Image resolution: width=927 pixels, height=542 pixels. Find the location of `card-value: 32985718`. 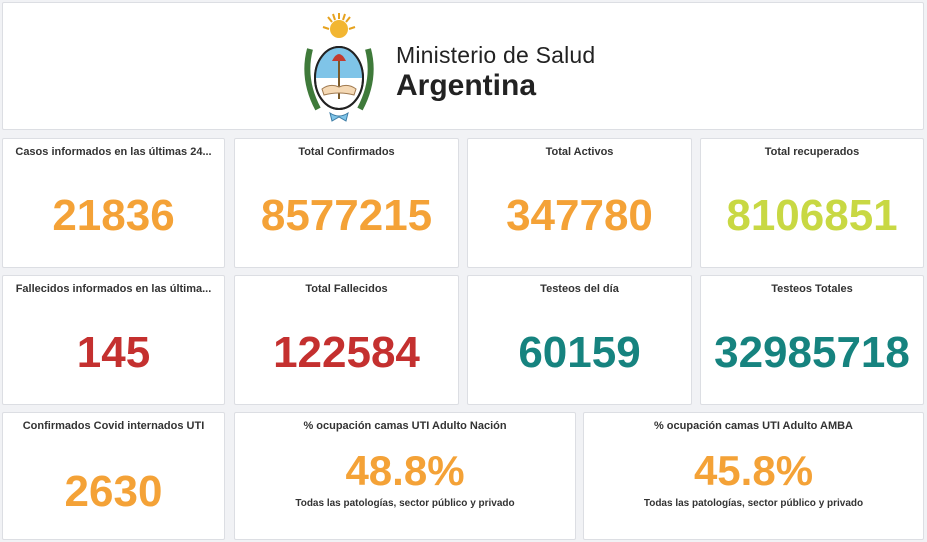

card-value: 32985718 is located at coordinates (812, 352).